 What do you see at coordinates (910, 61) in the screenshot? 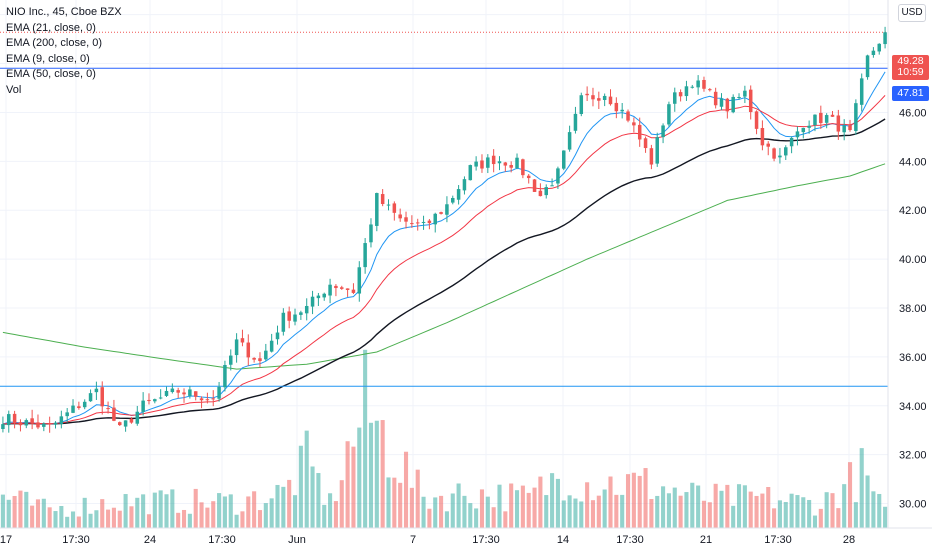
I see `last-price-value: 49.28` at bounding box center [910, 61].